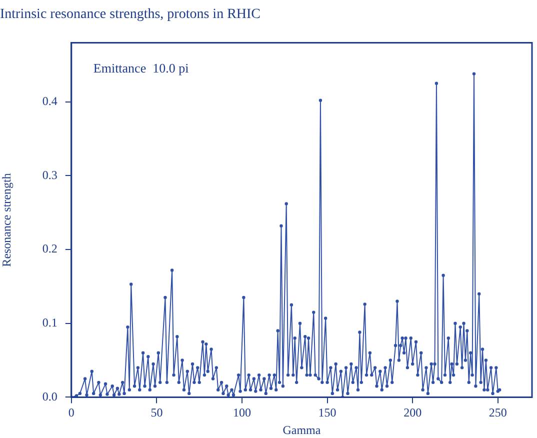  I want to click on x-axis-title: Gamma, so click(302, 429).